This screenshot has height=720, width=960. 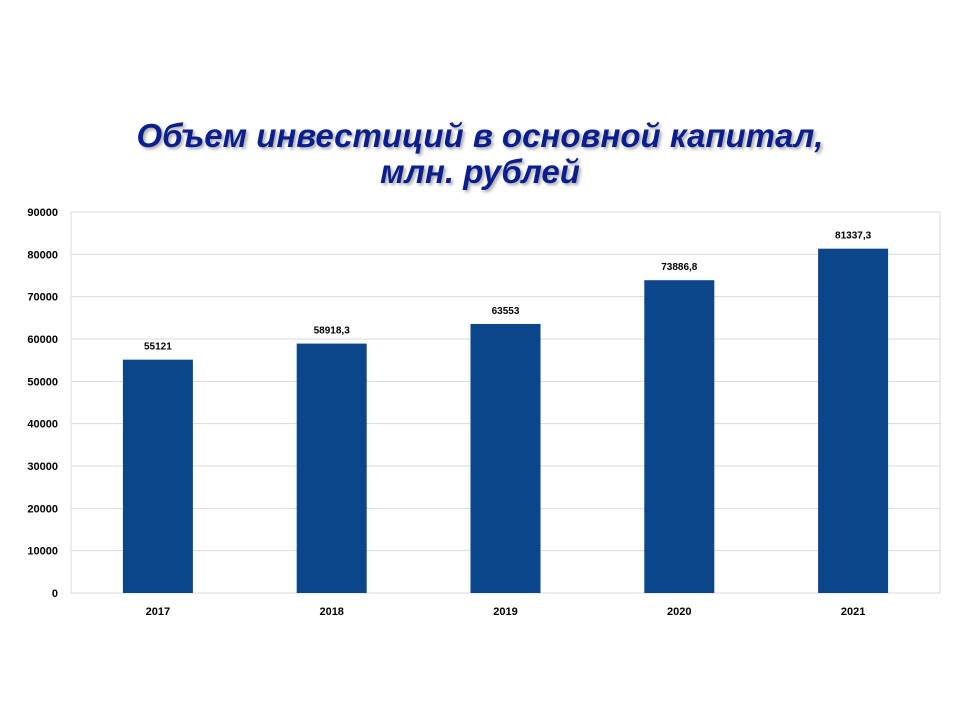 I want to click on data-label: 55121, so click(x=158, y=347).